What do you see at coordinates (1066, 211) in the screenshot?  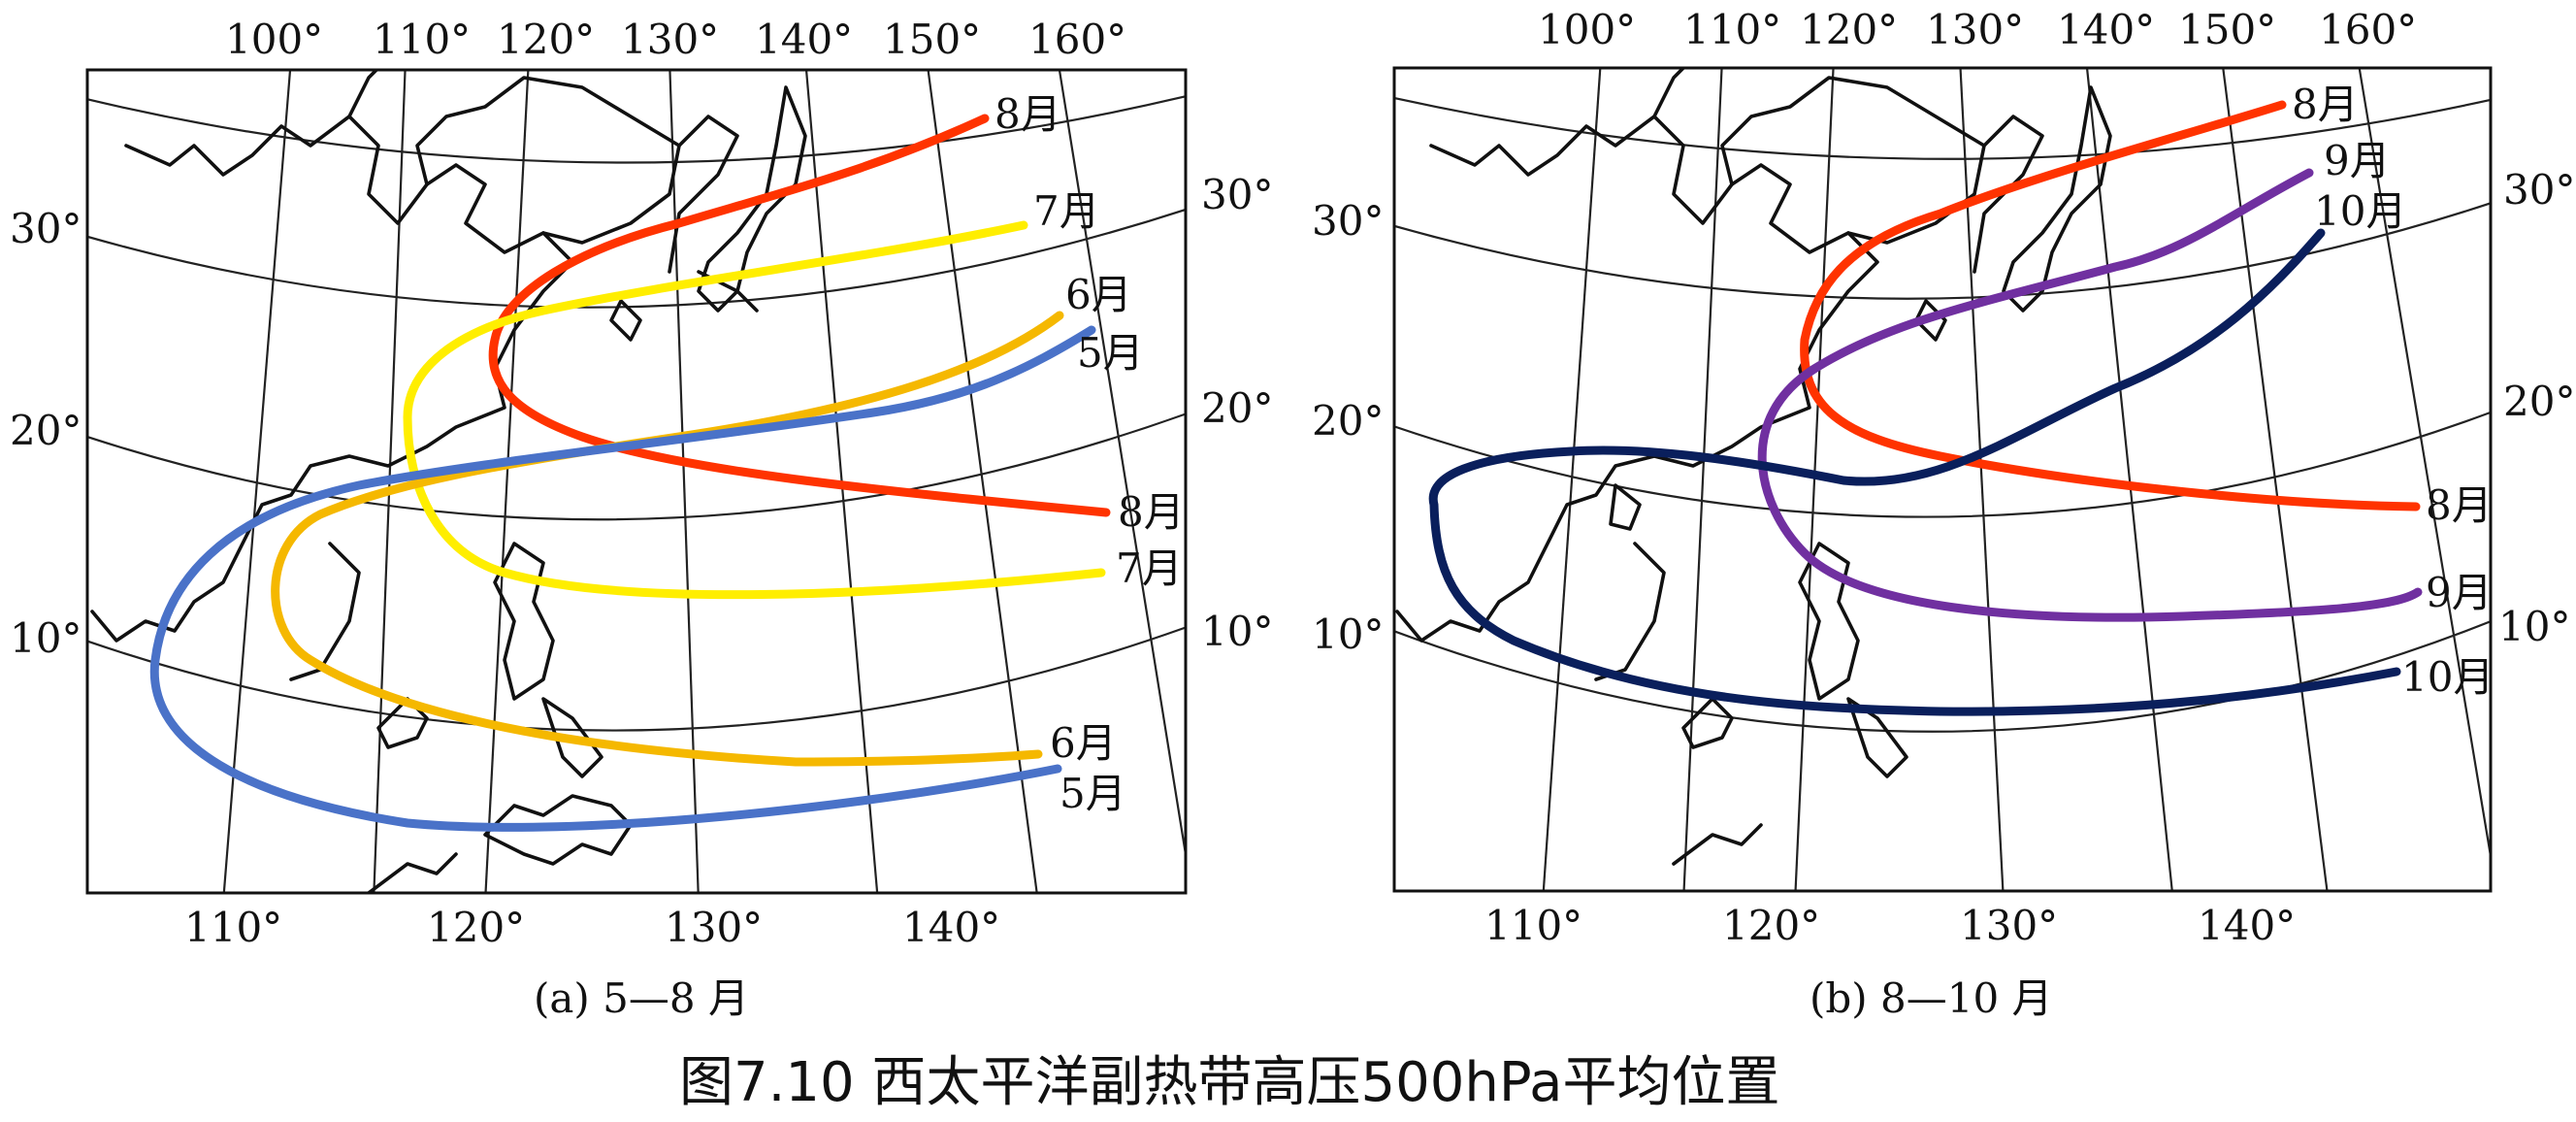 I see `label-jul-end: 7月` at bounding box center [1066, 211].